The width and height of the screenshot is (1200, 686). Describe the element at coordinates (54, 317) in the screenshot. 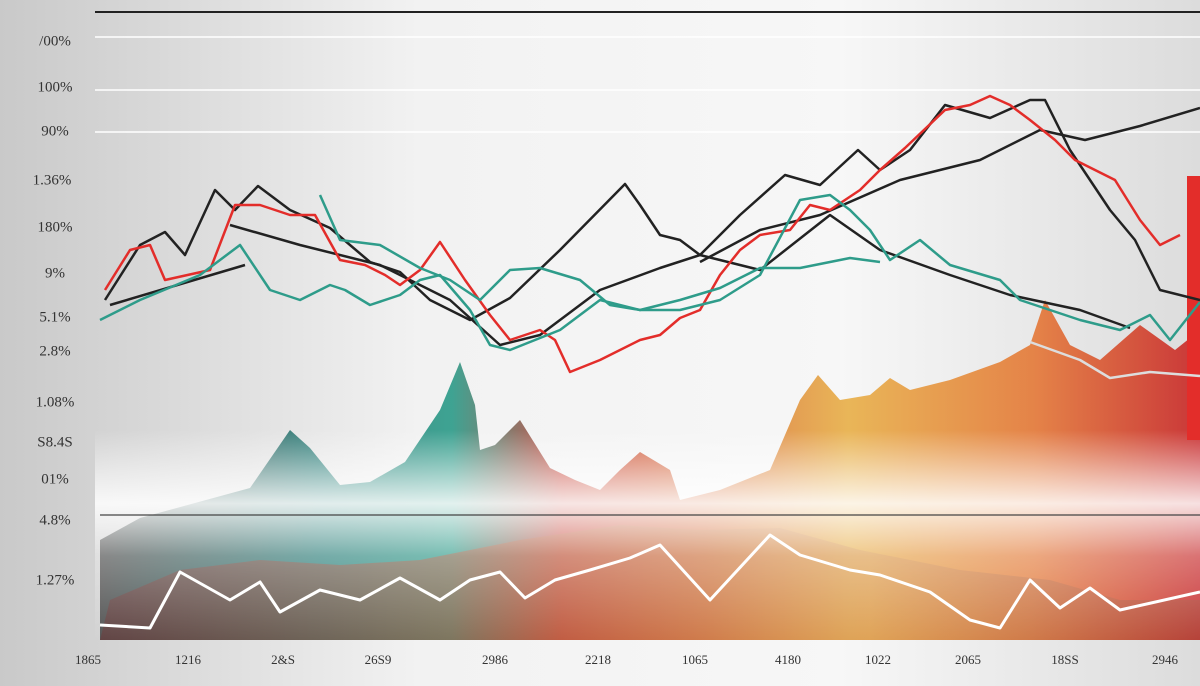

I see `y-label: 5.1%` at that location.